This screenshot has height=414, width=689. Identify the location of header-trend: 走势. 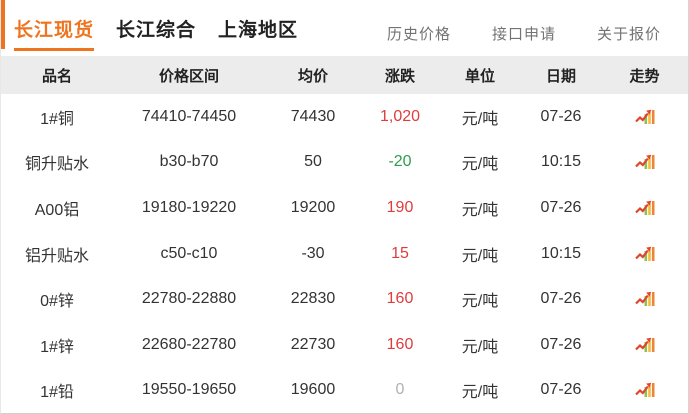
(644, 76).